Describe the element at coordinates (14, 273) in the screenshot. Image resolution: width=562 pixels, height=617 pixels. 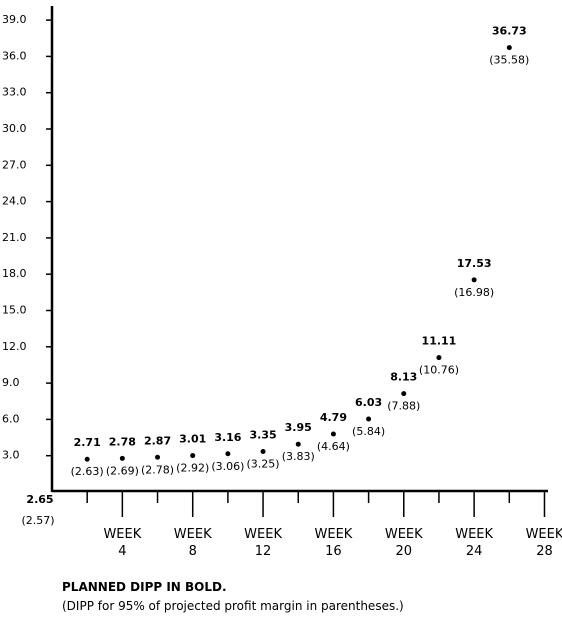
I see `y-tick-label: 18.0` at that location.